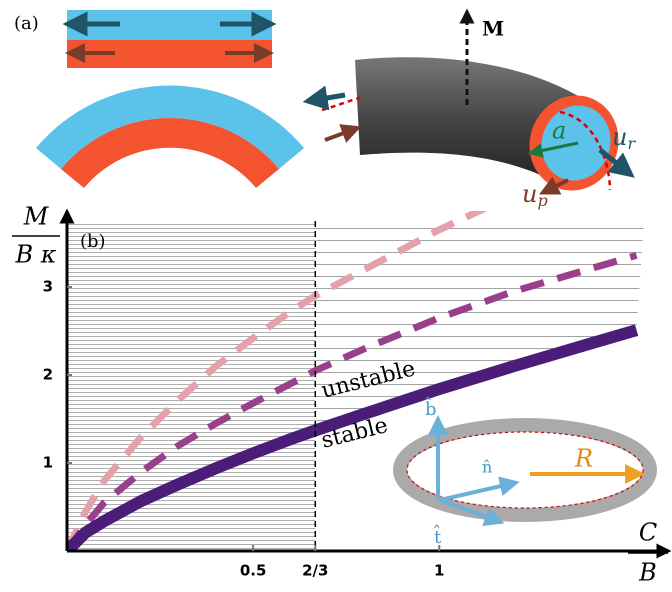  I want to click on x-tick-label: 1, so click(439, 571).